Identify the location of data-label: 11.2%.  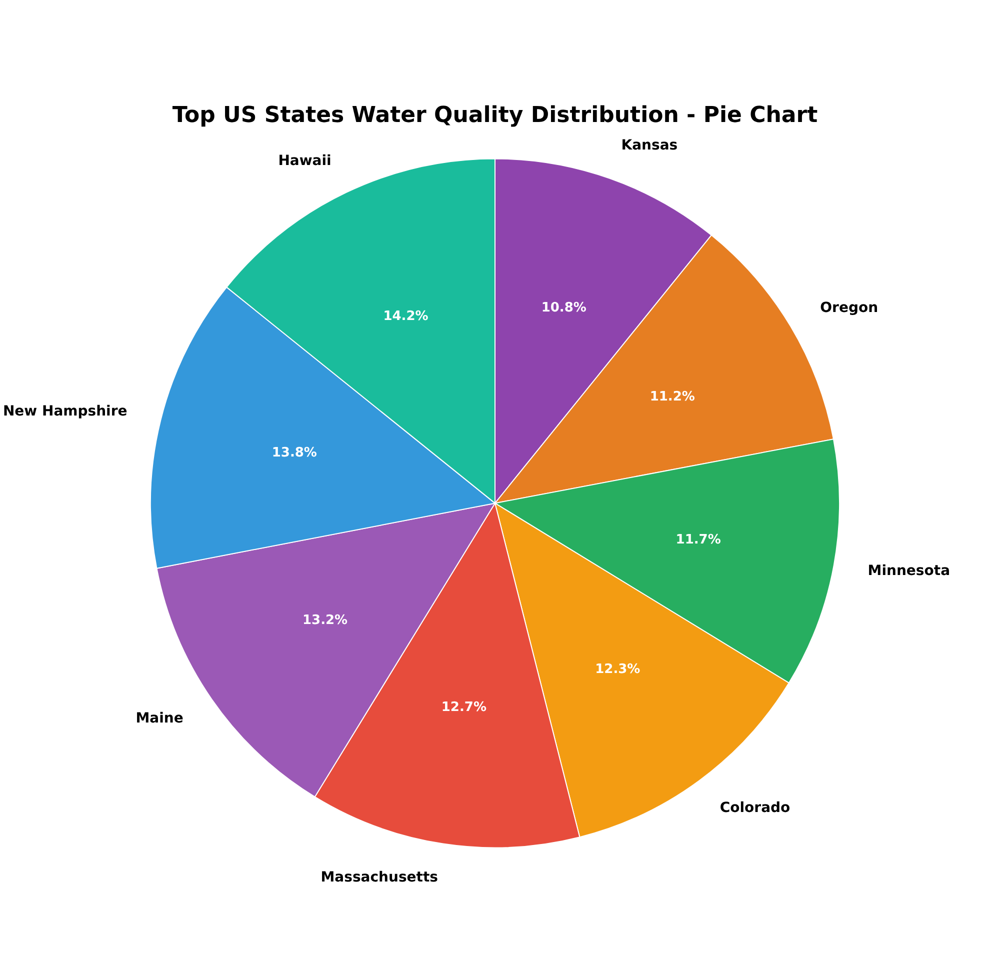
(672, 396).